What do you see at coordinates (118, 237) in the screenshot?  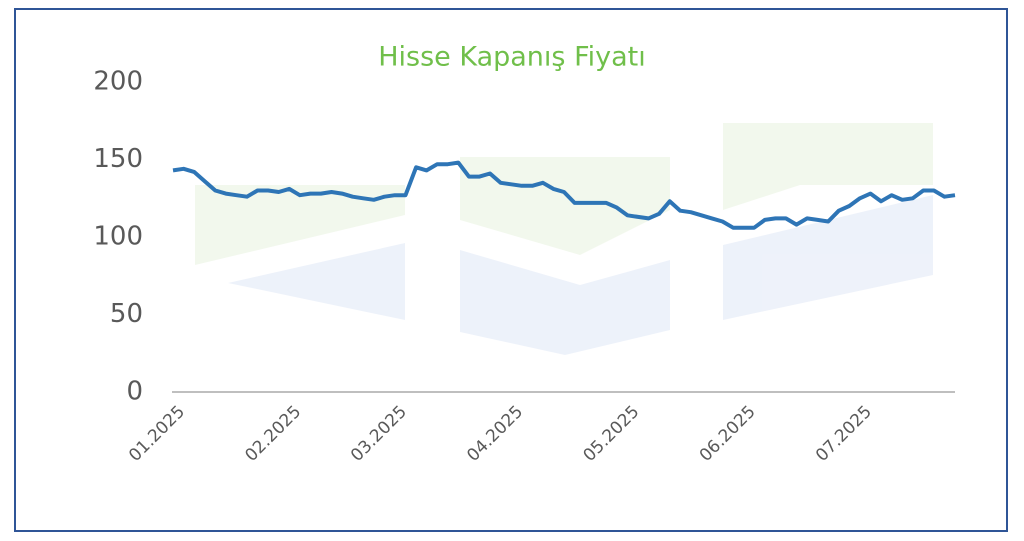 I see `y-tick-label: 100` at bounding box center [118, 237].